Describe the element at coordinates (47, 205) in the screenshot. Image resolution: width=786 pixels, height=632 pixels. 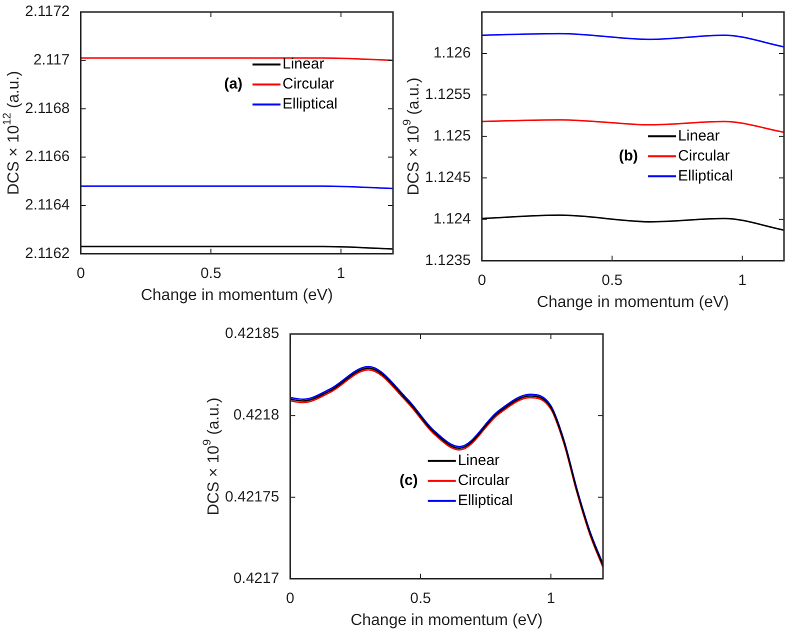
I see `y-tick-label: 2.1164` at that location.